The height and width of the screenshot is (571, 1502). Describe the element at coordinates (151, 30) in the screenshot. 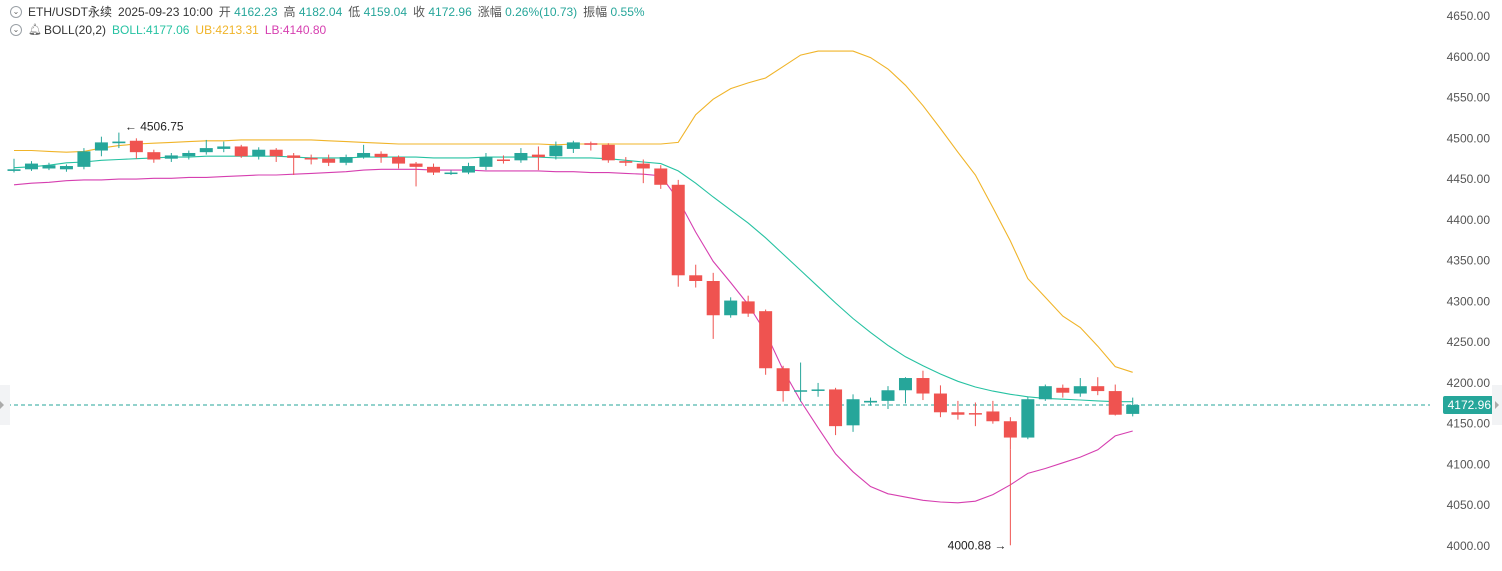

I see `boll-mid-value: BOLL:4177.06` at that location.